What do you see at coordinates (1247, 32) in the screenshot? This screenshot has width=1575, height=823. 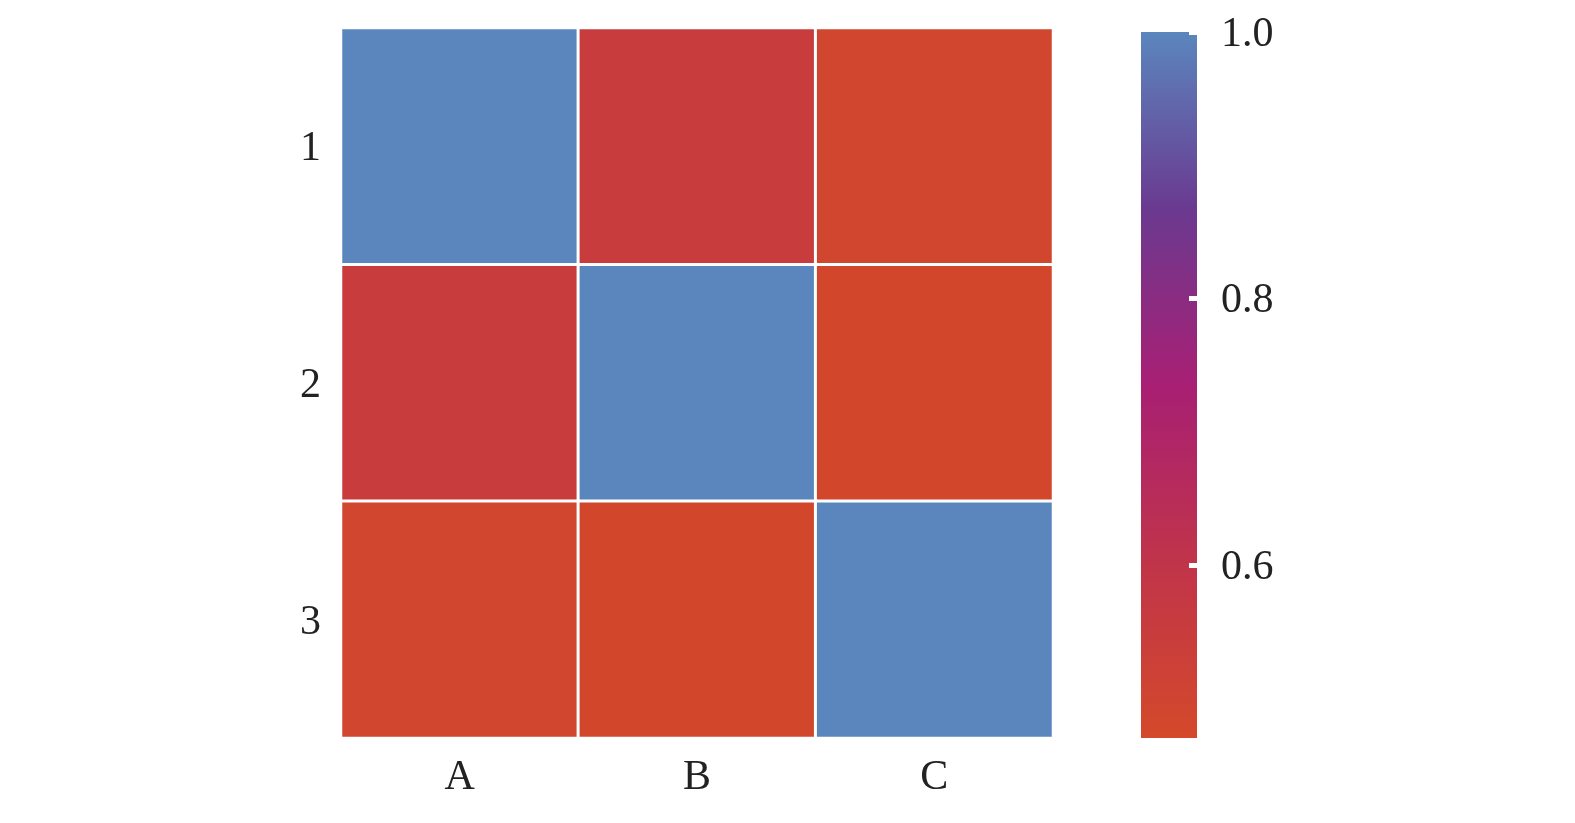 I see `color-bar-label: 1.0` at bounding box center [1247, 32].